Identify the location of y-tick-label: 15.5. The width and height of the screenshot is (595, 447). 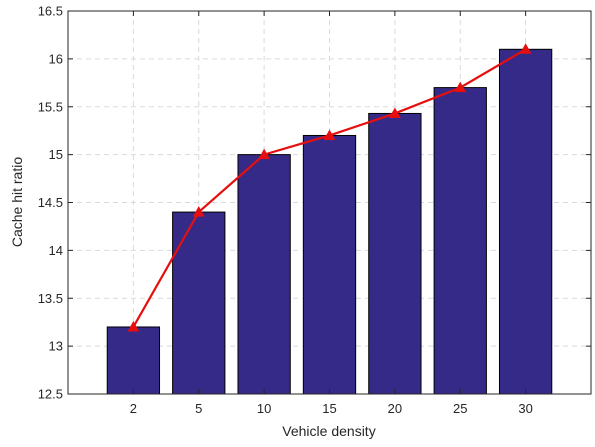
(50, 106).